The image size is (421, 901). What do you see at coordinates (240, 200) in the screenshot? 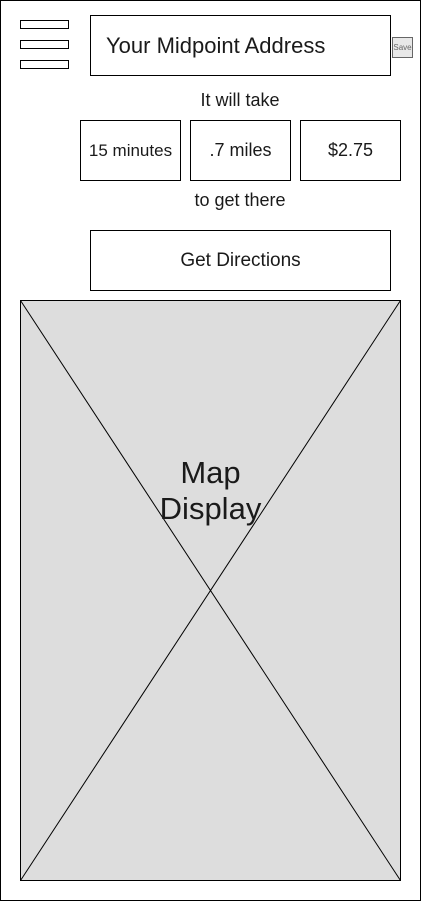
I see `trip-outro-text: to get there` at bounding box center [240, 200].